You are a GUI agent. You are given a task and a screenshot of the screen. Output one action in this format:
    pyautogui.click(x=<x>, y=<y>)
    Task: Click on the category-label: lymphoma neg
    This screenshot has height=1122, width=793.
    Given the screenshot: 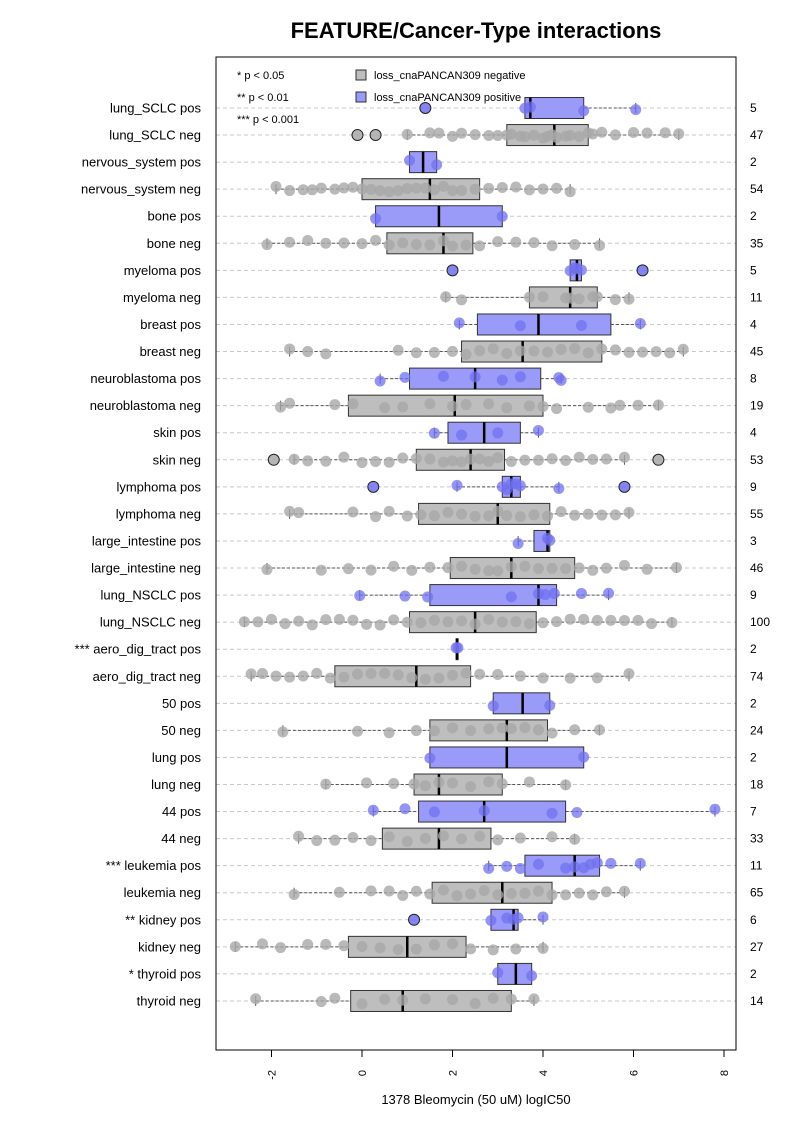 What is the action you would take?
    pyautogui.click(x=158, y=513)
    